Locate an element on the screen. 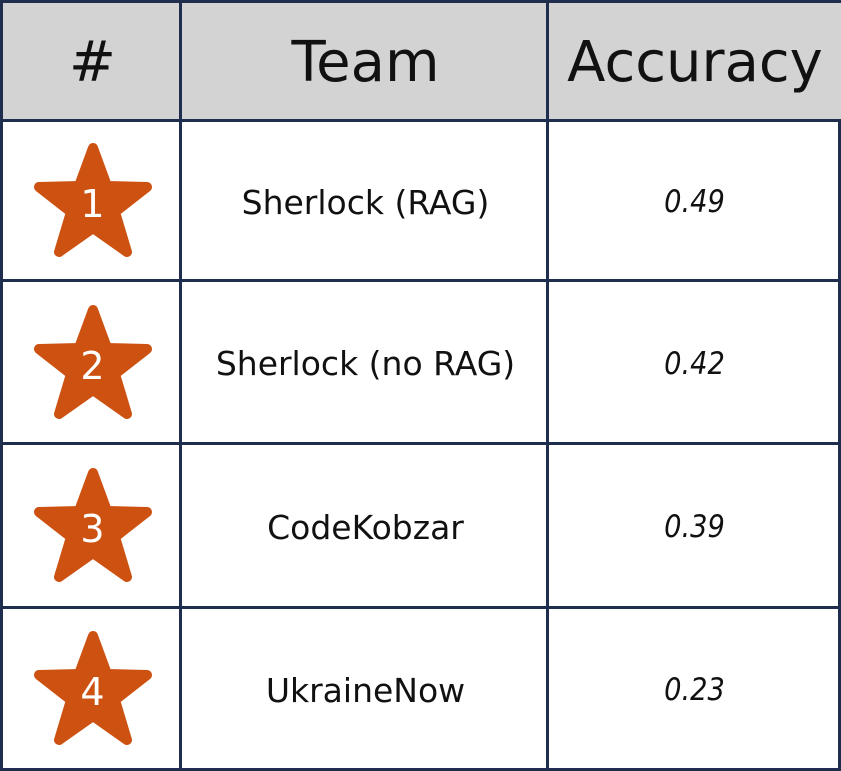 This screenshot has height=771, width=841. team-name: CodeKobzar is located at coordinates (365, 527).